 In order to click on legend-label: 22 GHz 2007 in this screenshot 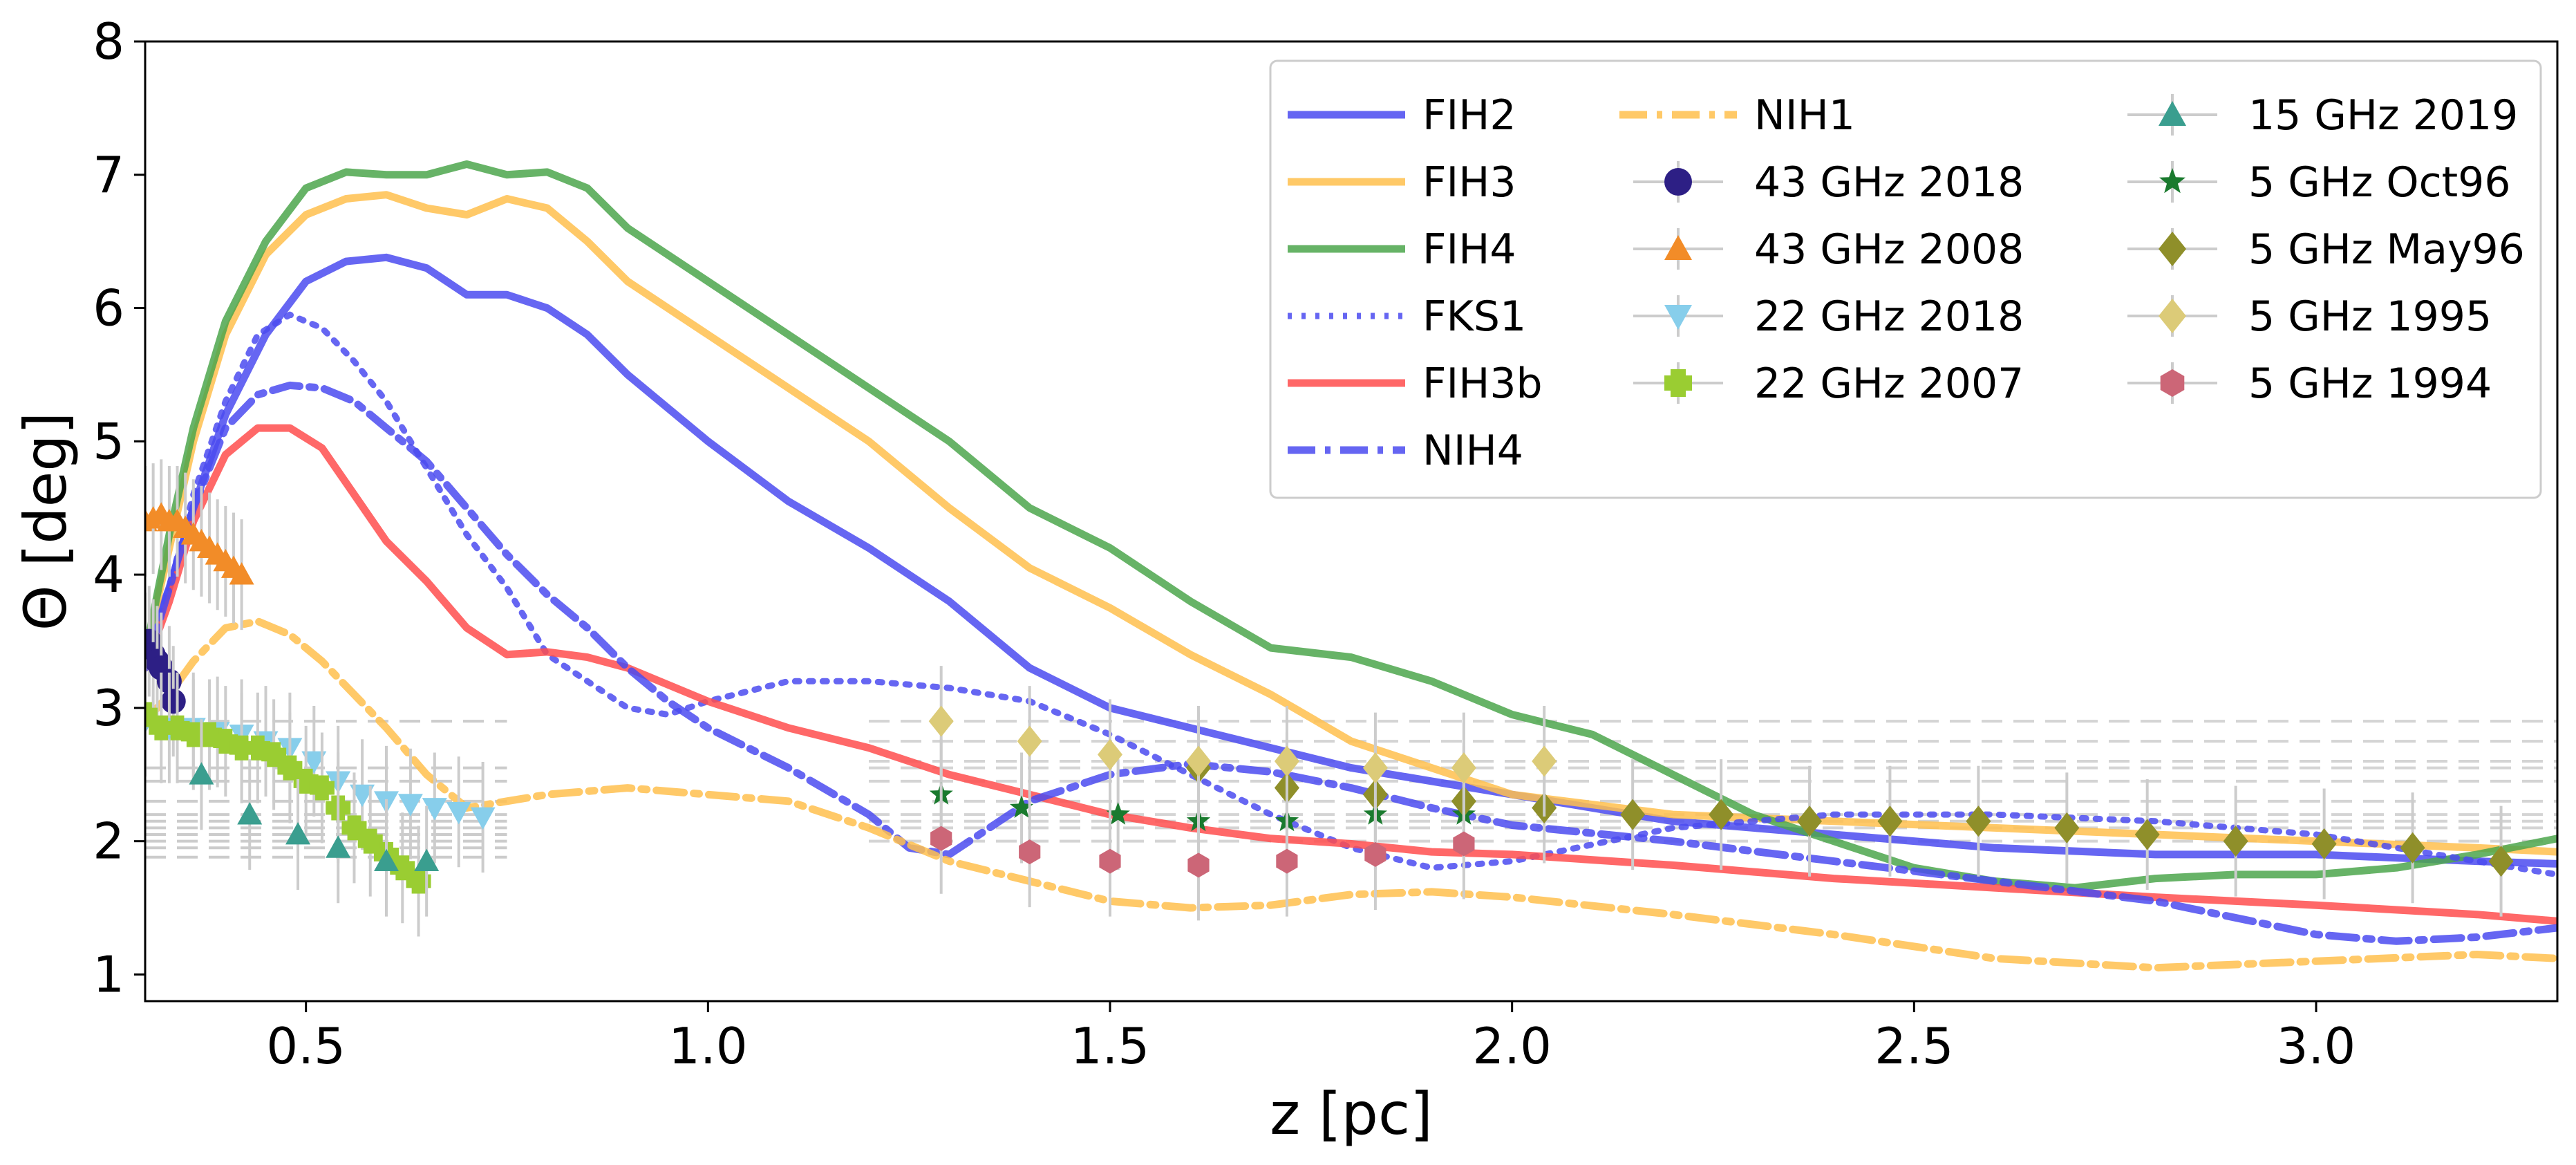, I will do `click(1889, 384)`.